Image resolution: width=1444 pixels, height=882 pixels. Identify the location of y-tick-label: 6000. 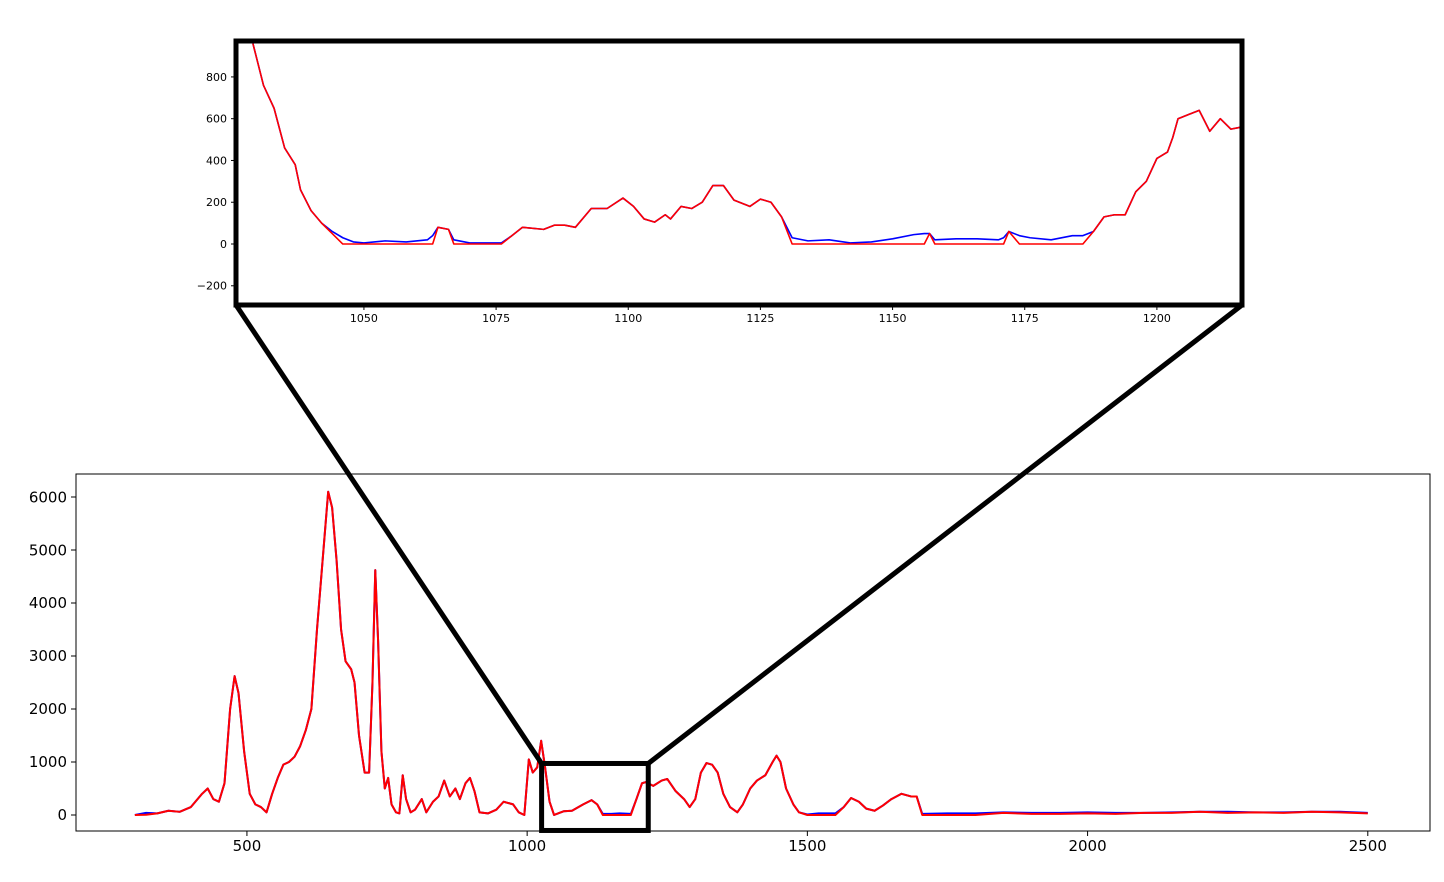
(48, 497).